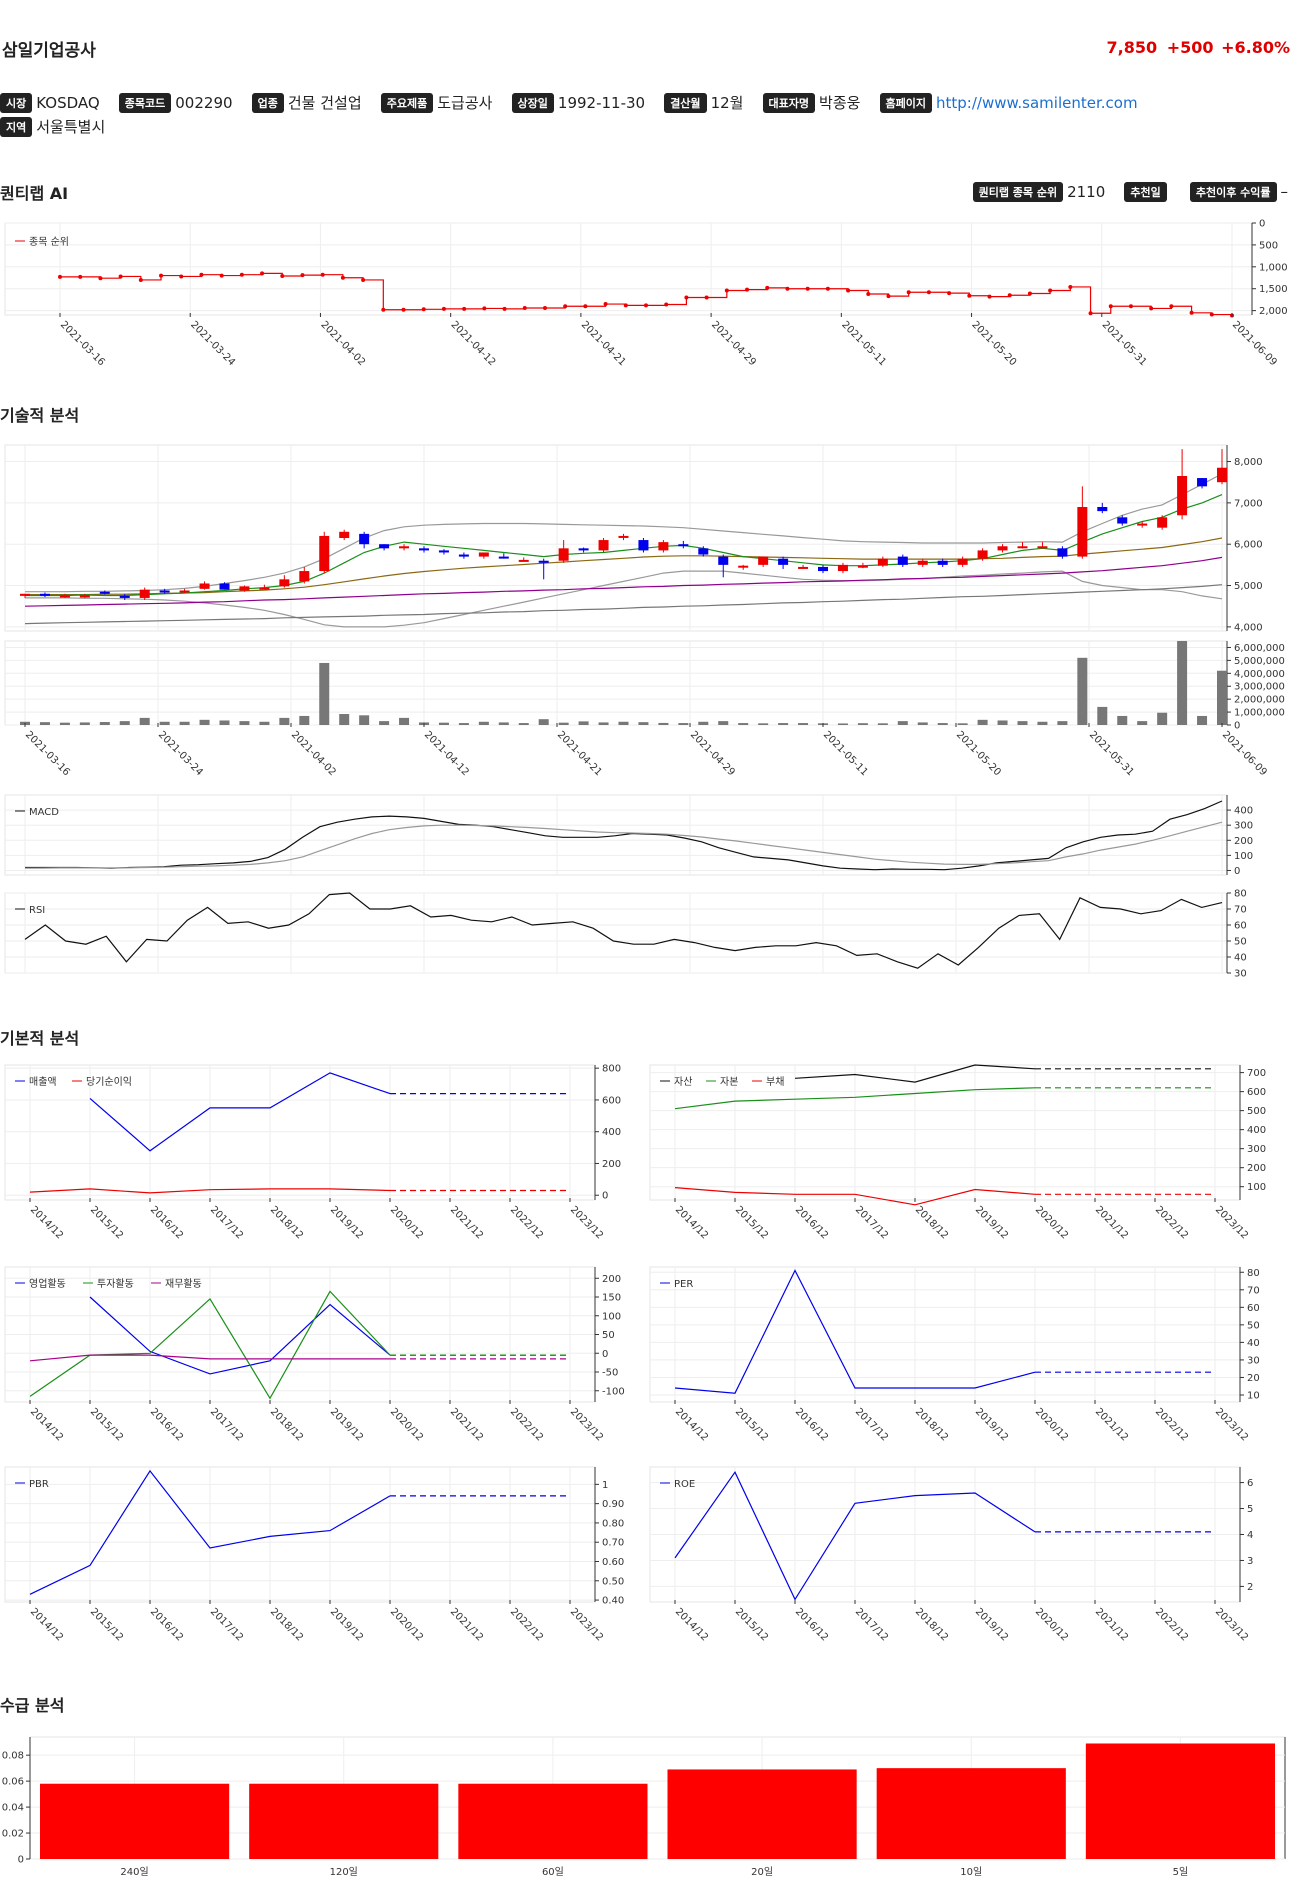  What do you see at coordinates (16, 102) in the screenshot?
I see `market-label: 시장` at bounding box center [16, 102].